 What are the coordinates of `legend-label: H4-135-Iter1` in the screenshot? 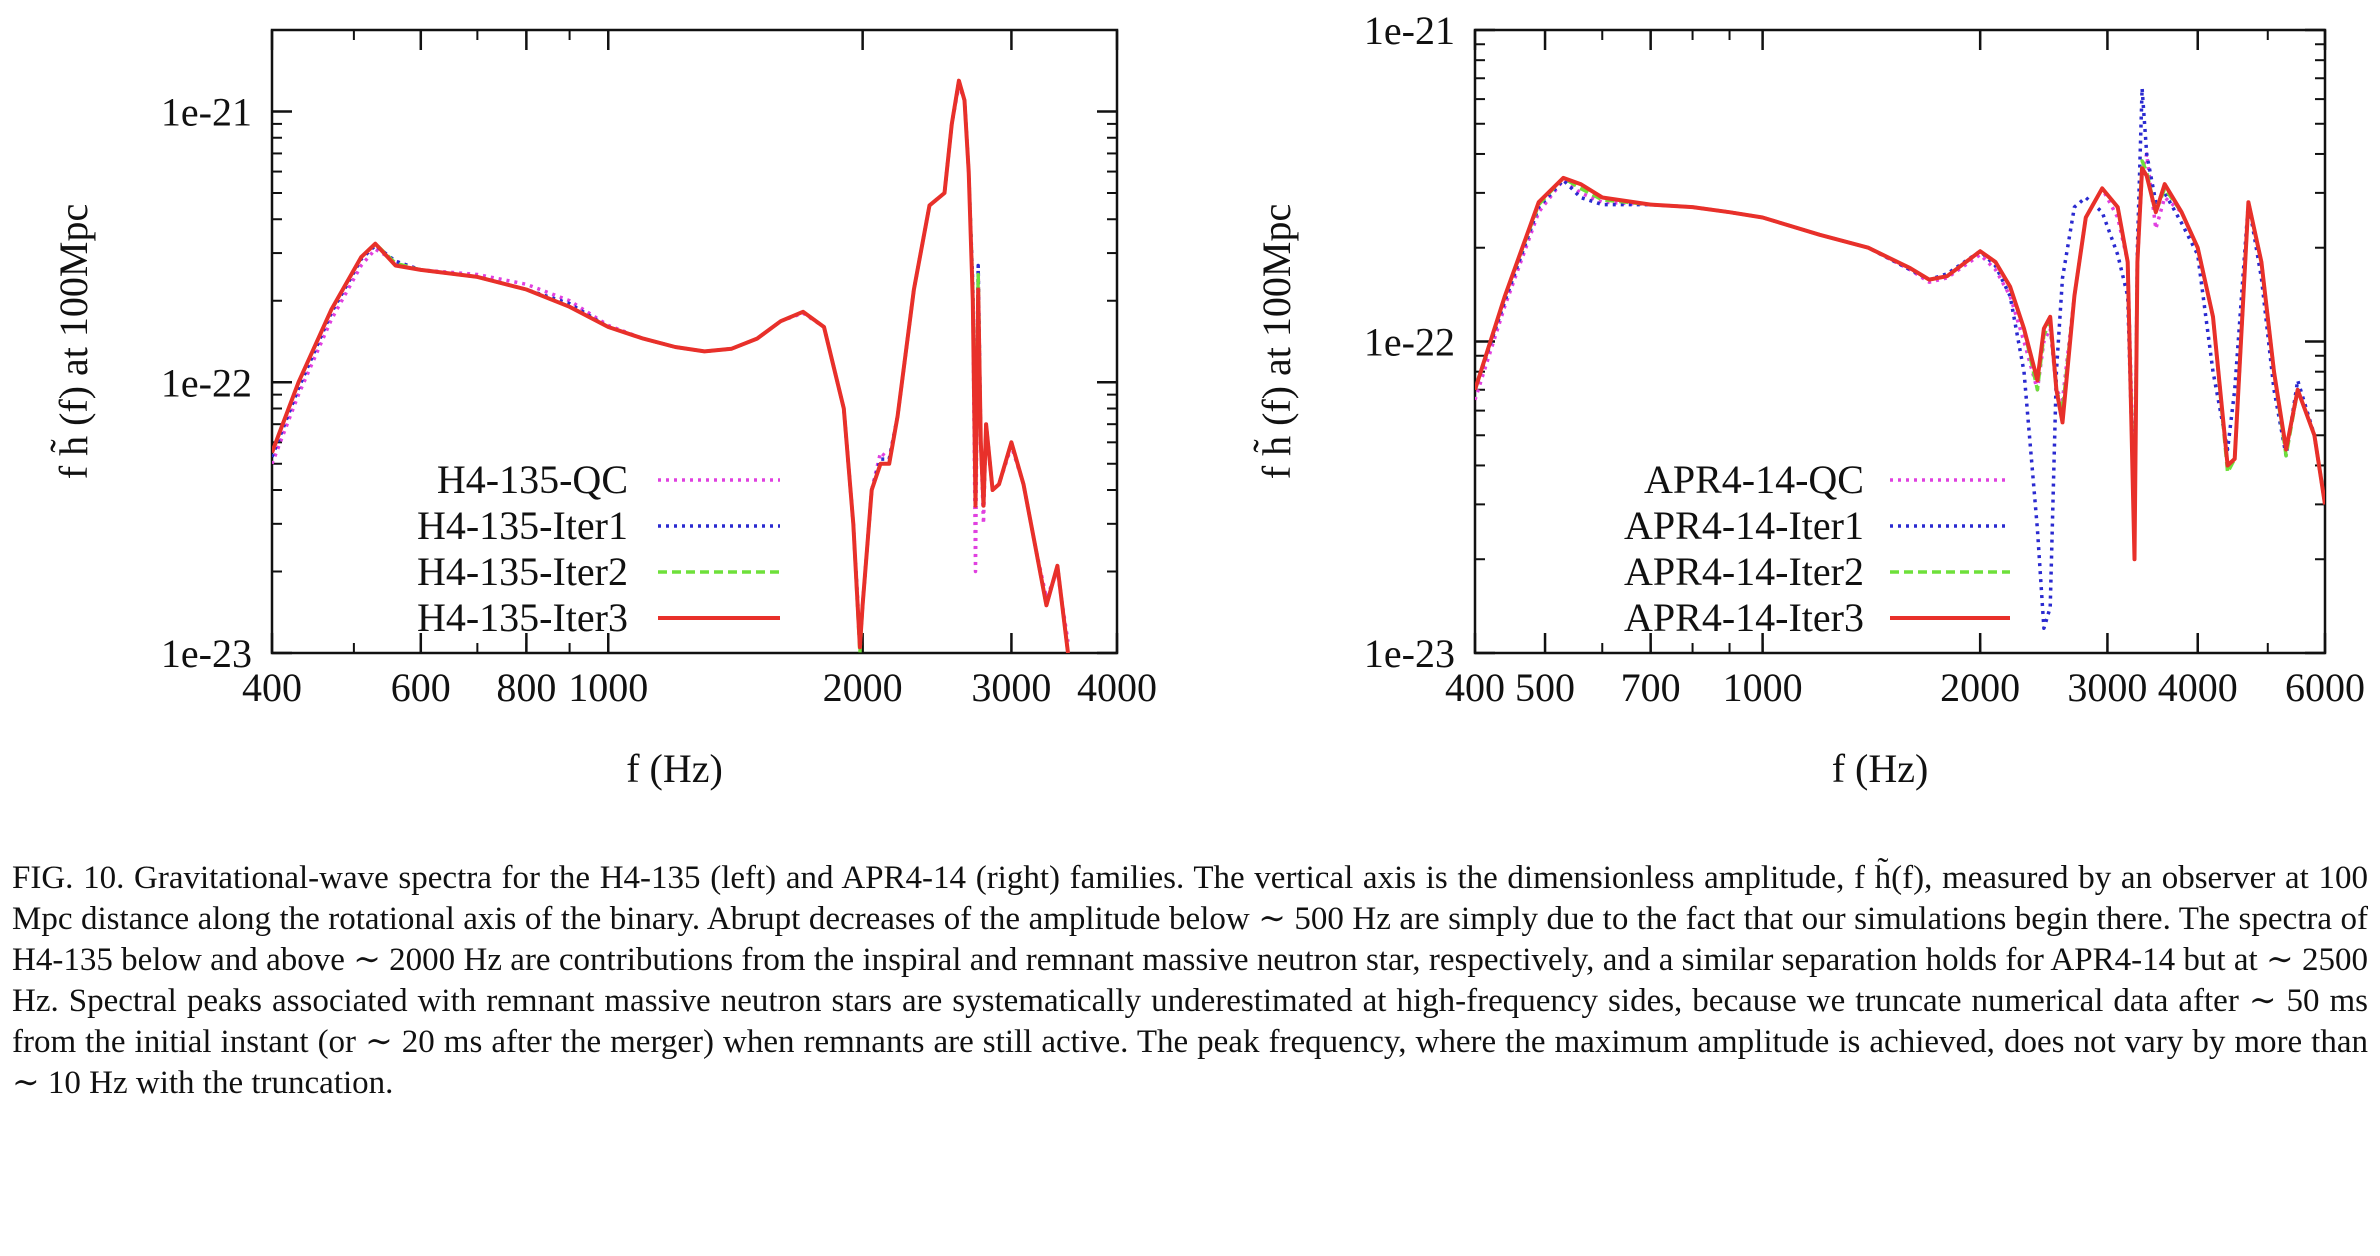 It's located at (522, 525).